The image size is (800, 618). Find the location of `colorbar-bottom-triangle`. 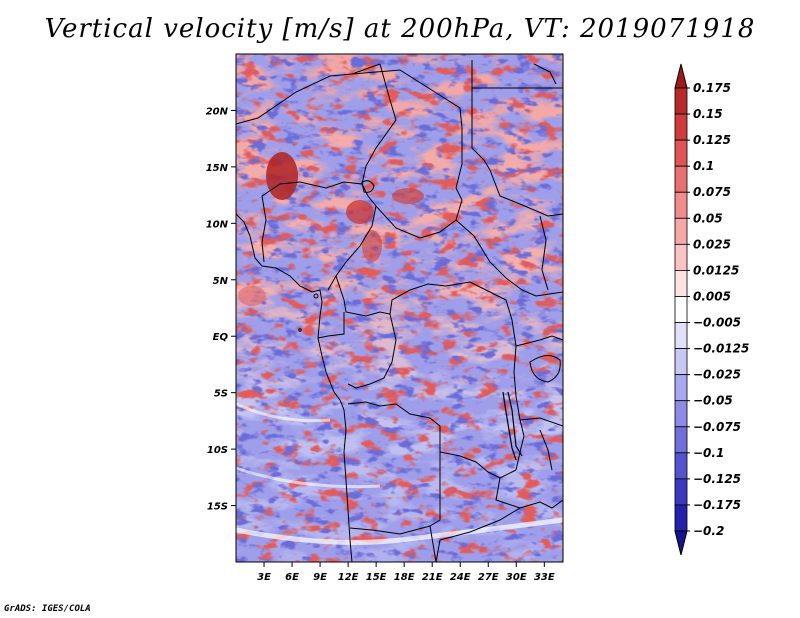

colorbar-bottom-triangle is located at coordinates (681, 543).